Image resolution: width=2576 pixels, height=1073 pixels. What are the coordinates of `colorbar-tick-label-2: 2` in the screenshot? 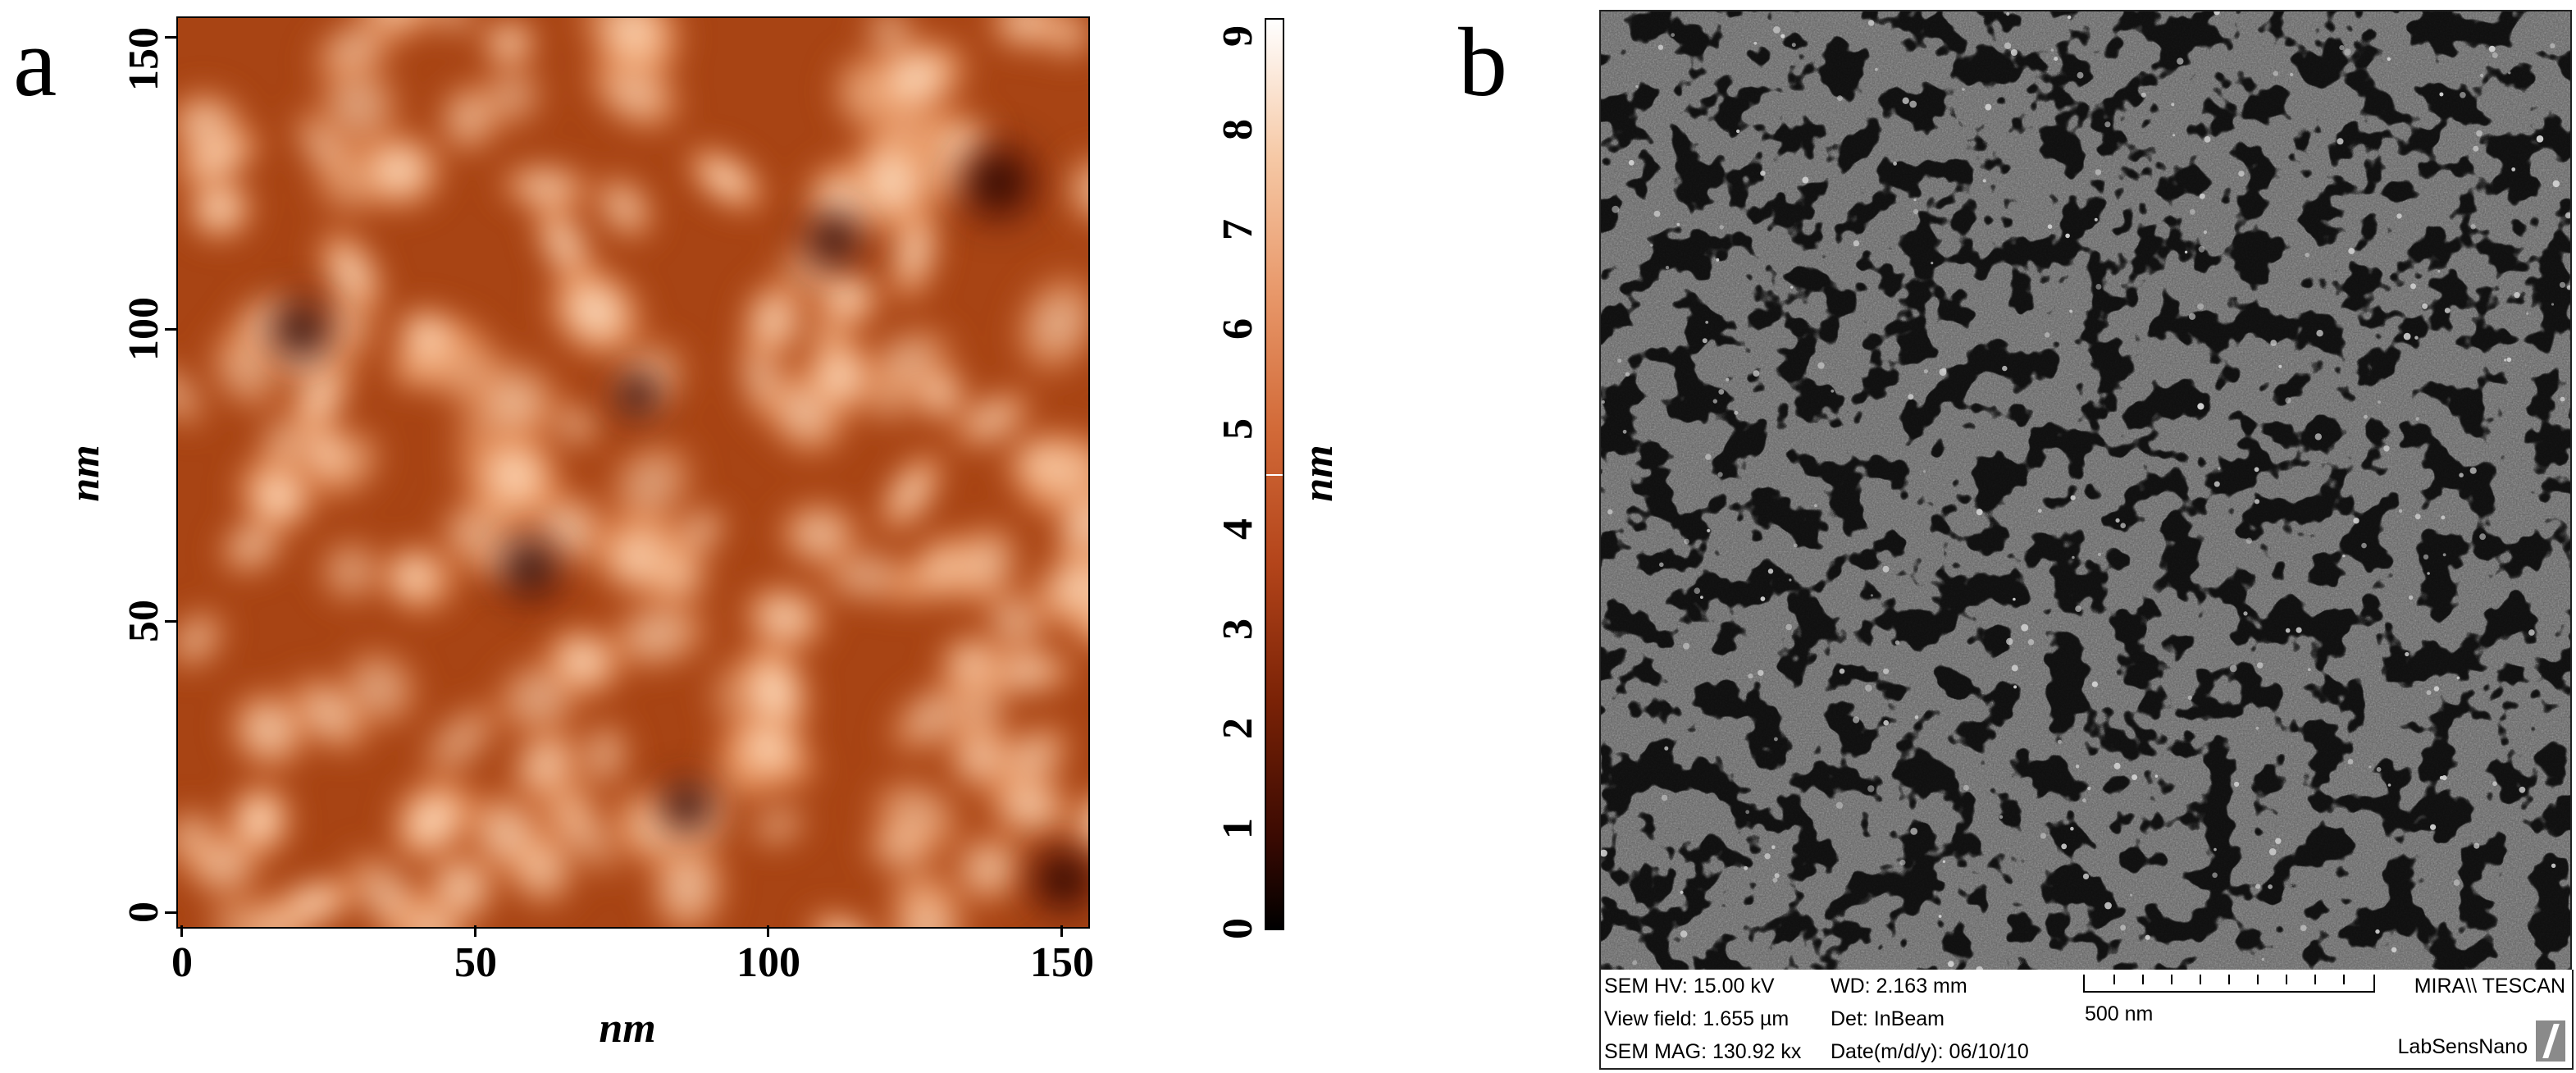 It's located at (1238, 729).